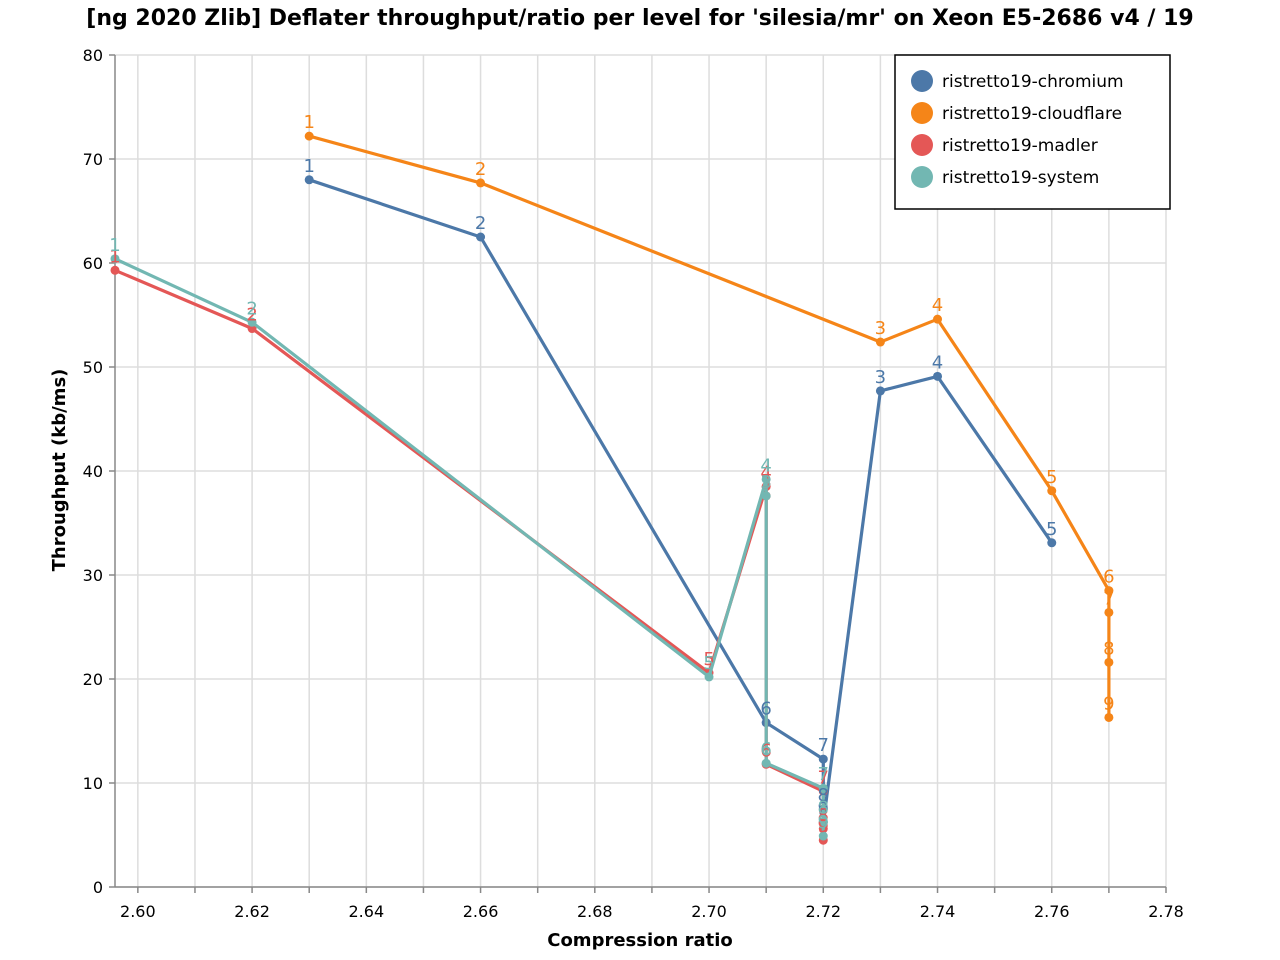 This screenshot has height=960, width=1280. I want to click on data-label-ristretto19-system: 5, so click(708, 663).